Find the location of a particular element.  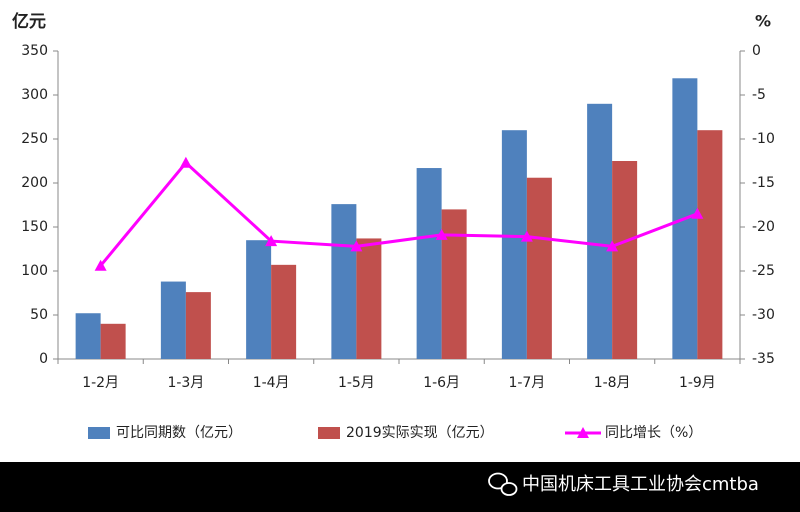

x-tick-label: 1-8月 is located at coordinates (612, 383).